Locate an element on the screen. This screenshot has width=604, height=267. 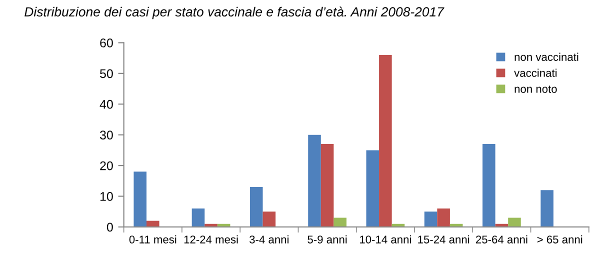
y-tick-label: 50 is located at coordinates (106, 73).